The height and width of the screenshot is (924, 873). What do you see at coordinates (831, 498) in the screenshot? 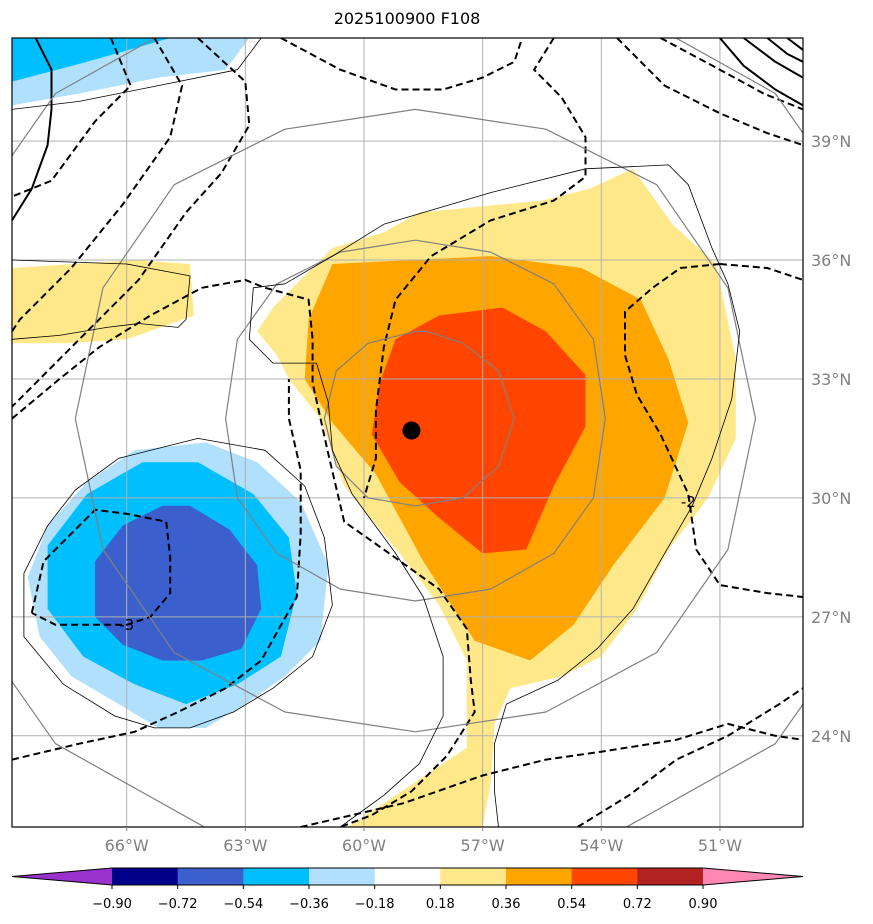
I see `y-tick-label-2: 30°N` at bounding box center [831, 498].